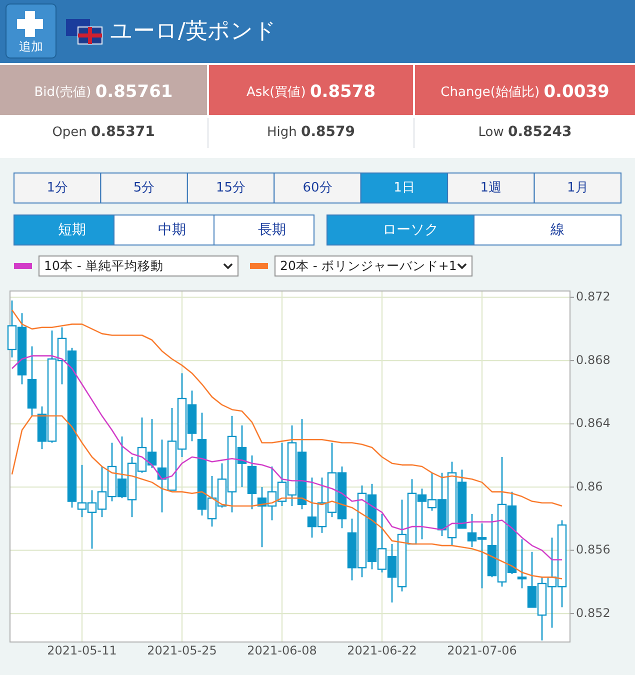 The width and height of the screenshot is (635, 675). What do you see at coordinates (278, 92) in the screenshot?
I see `text: Ask(買値)` at bounding box center [278, 92].